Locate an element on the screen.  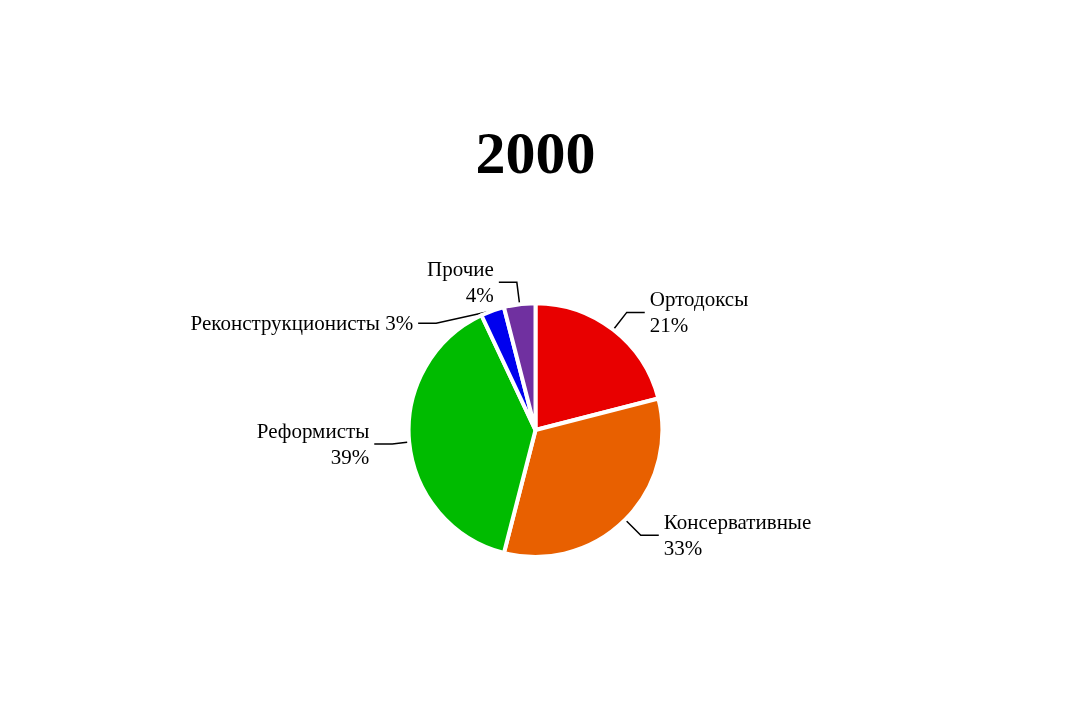
slice-label: Прочие is located at coordinates (460, 269).